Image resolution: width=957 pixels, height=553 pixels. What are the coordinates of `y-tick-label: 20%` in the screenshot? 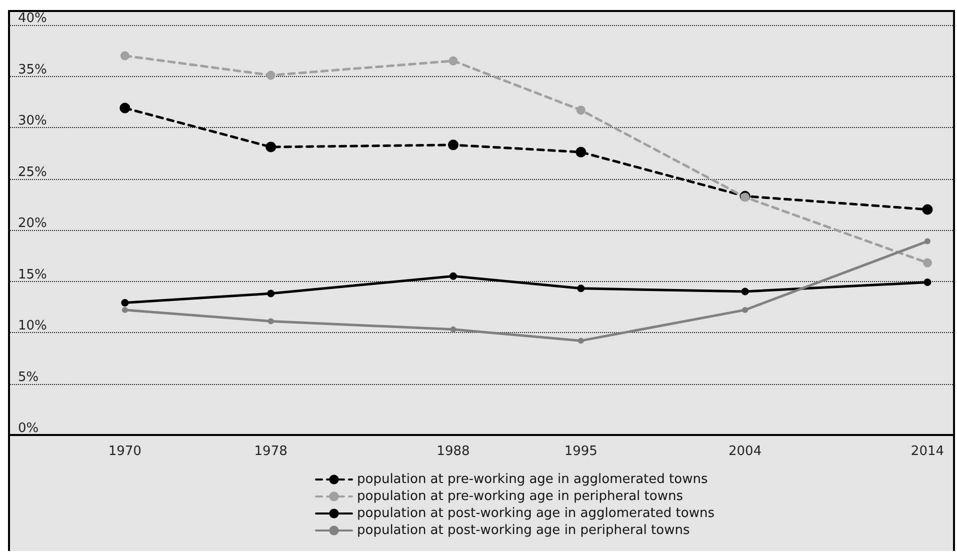 It's located at (32, 223).